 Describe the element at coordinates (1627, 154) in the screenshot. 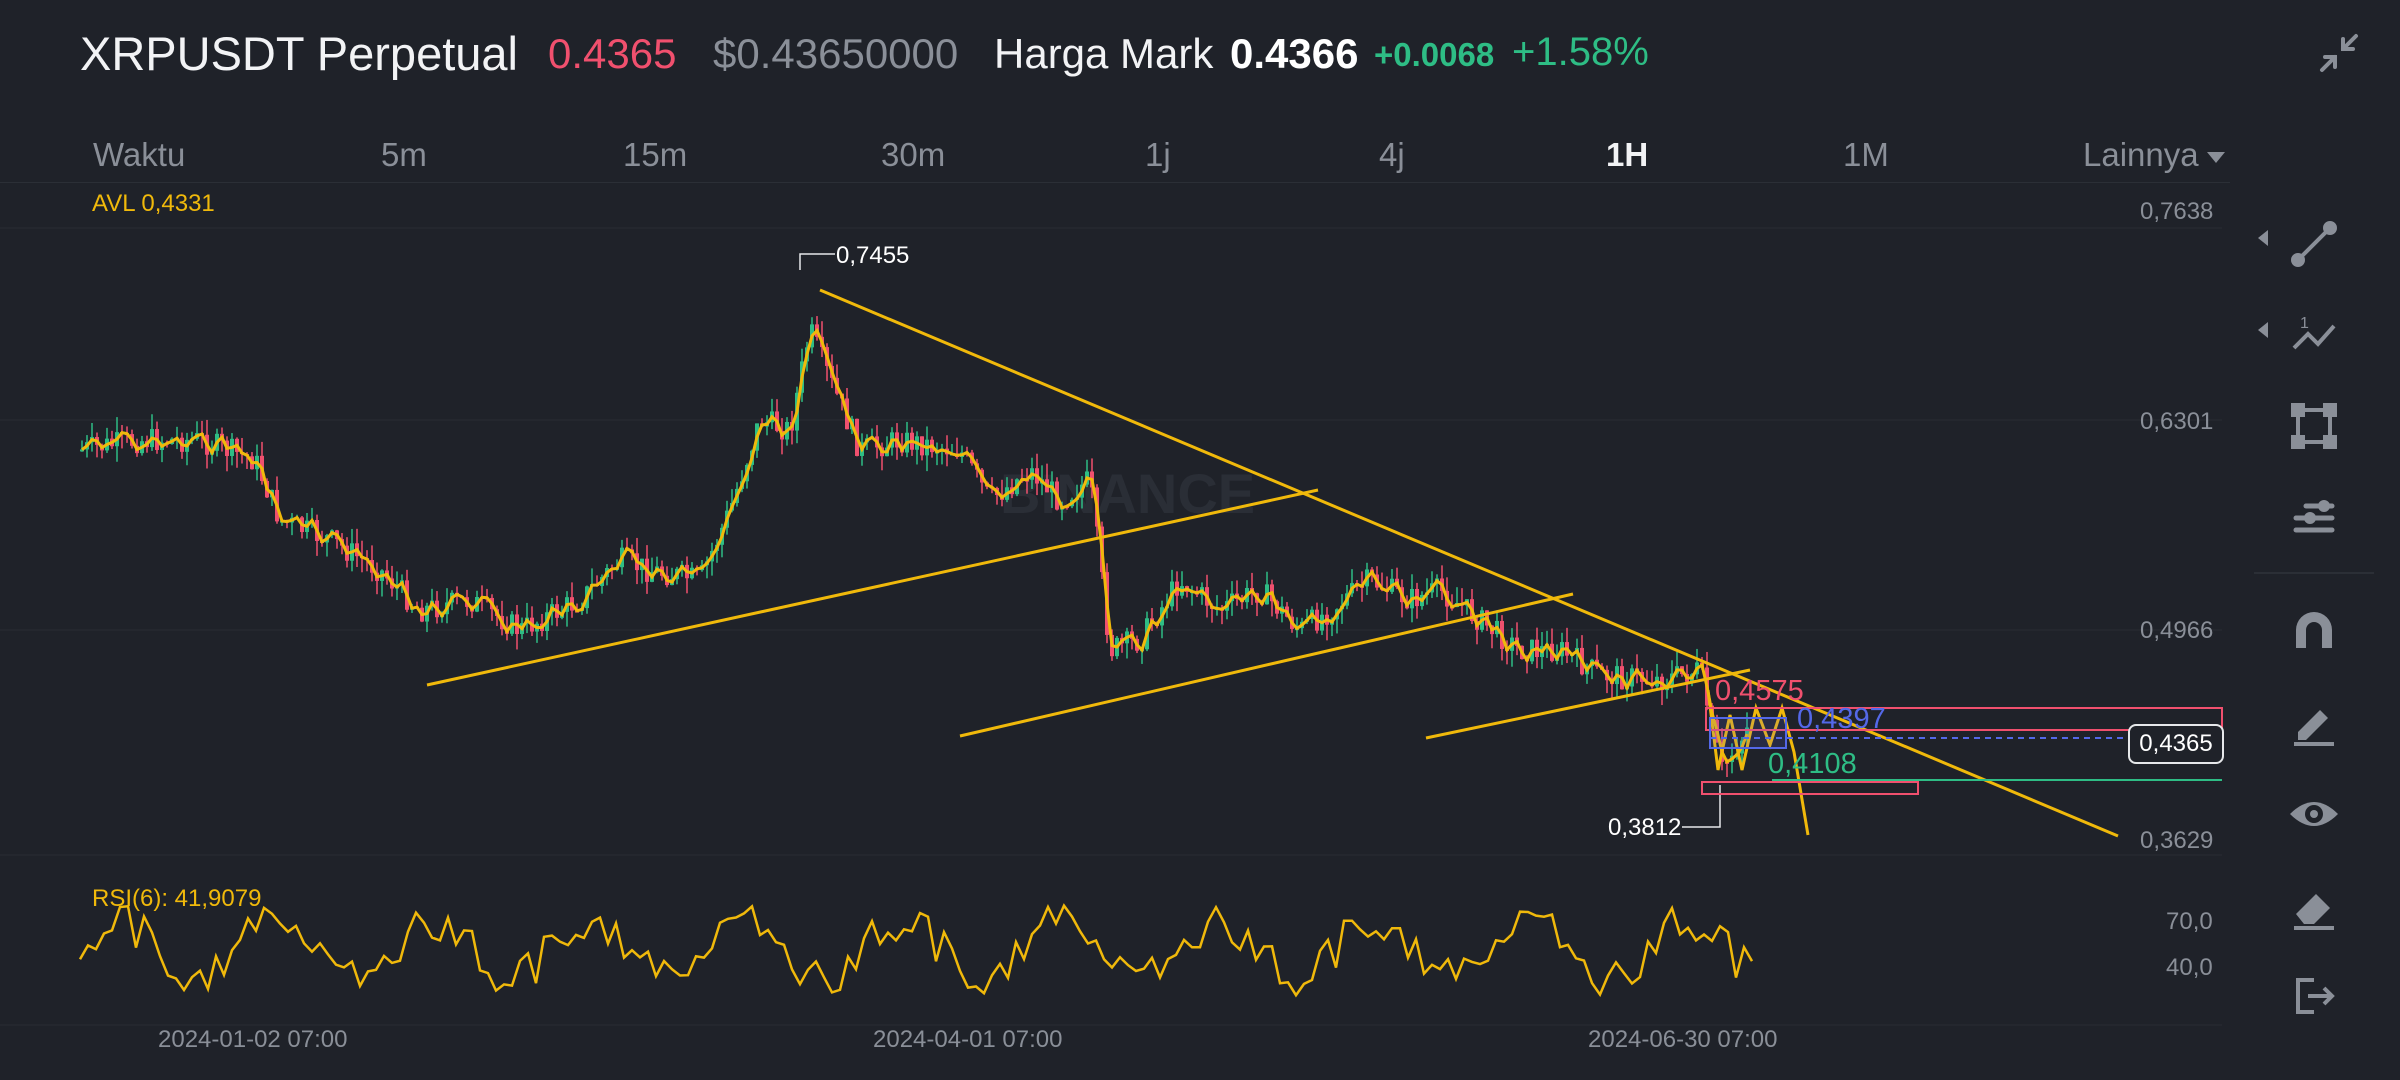

I see `tab-1h: 1H` at that location.